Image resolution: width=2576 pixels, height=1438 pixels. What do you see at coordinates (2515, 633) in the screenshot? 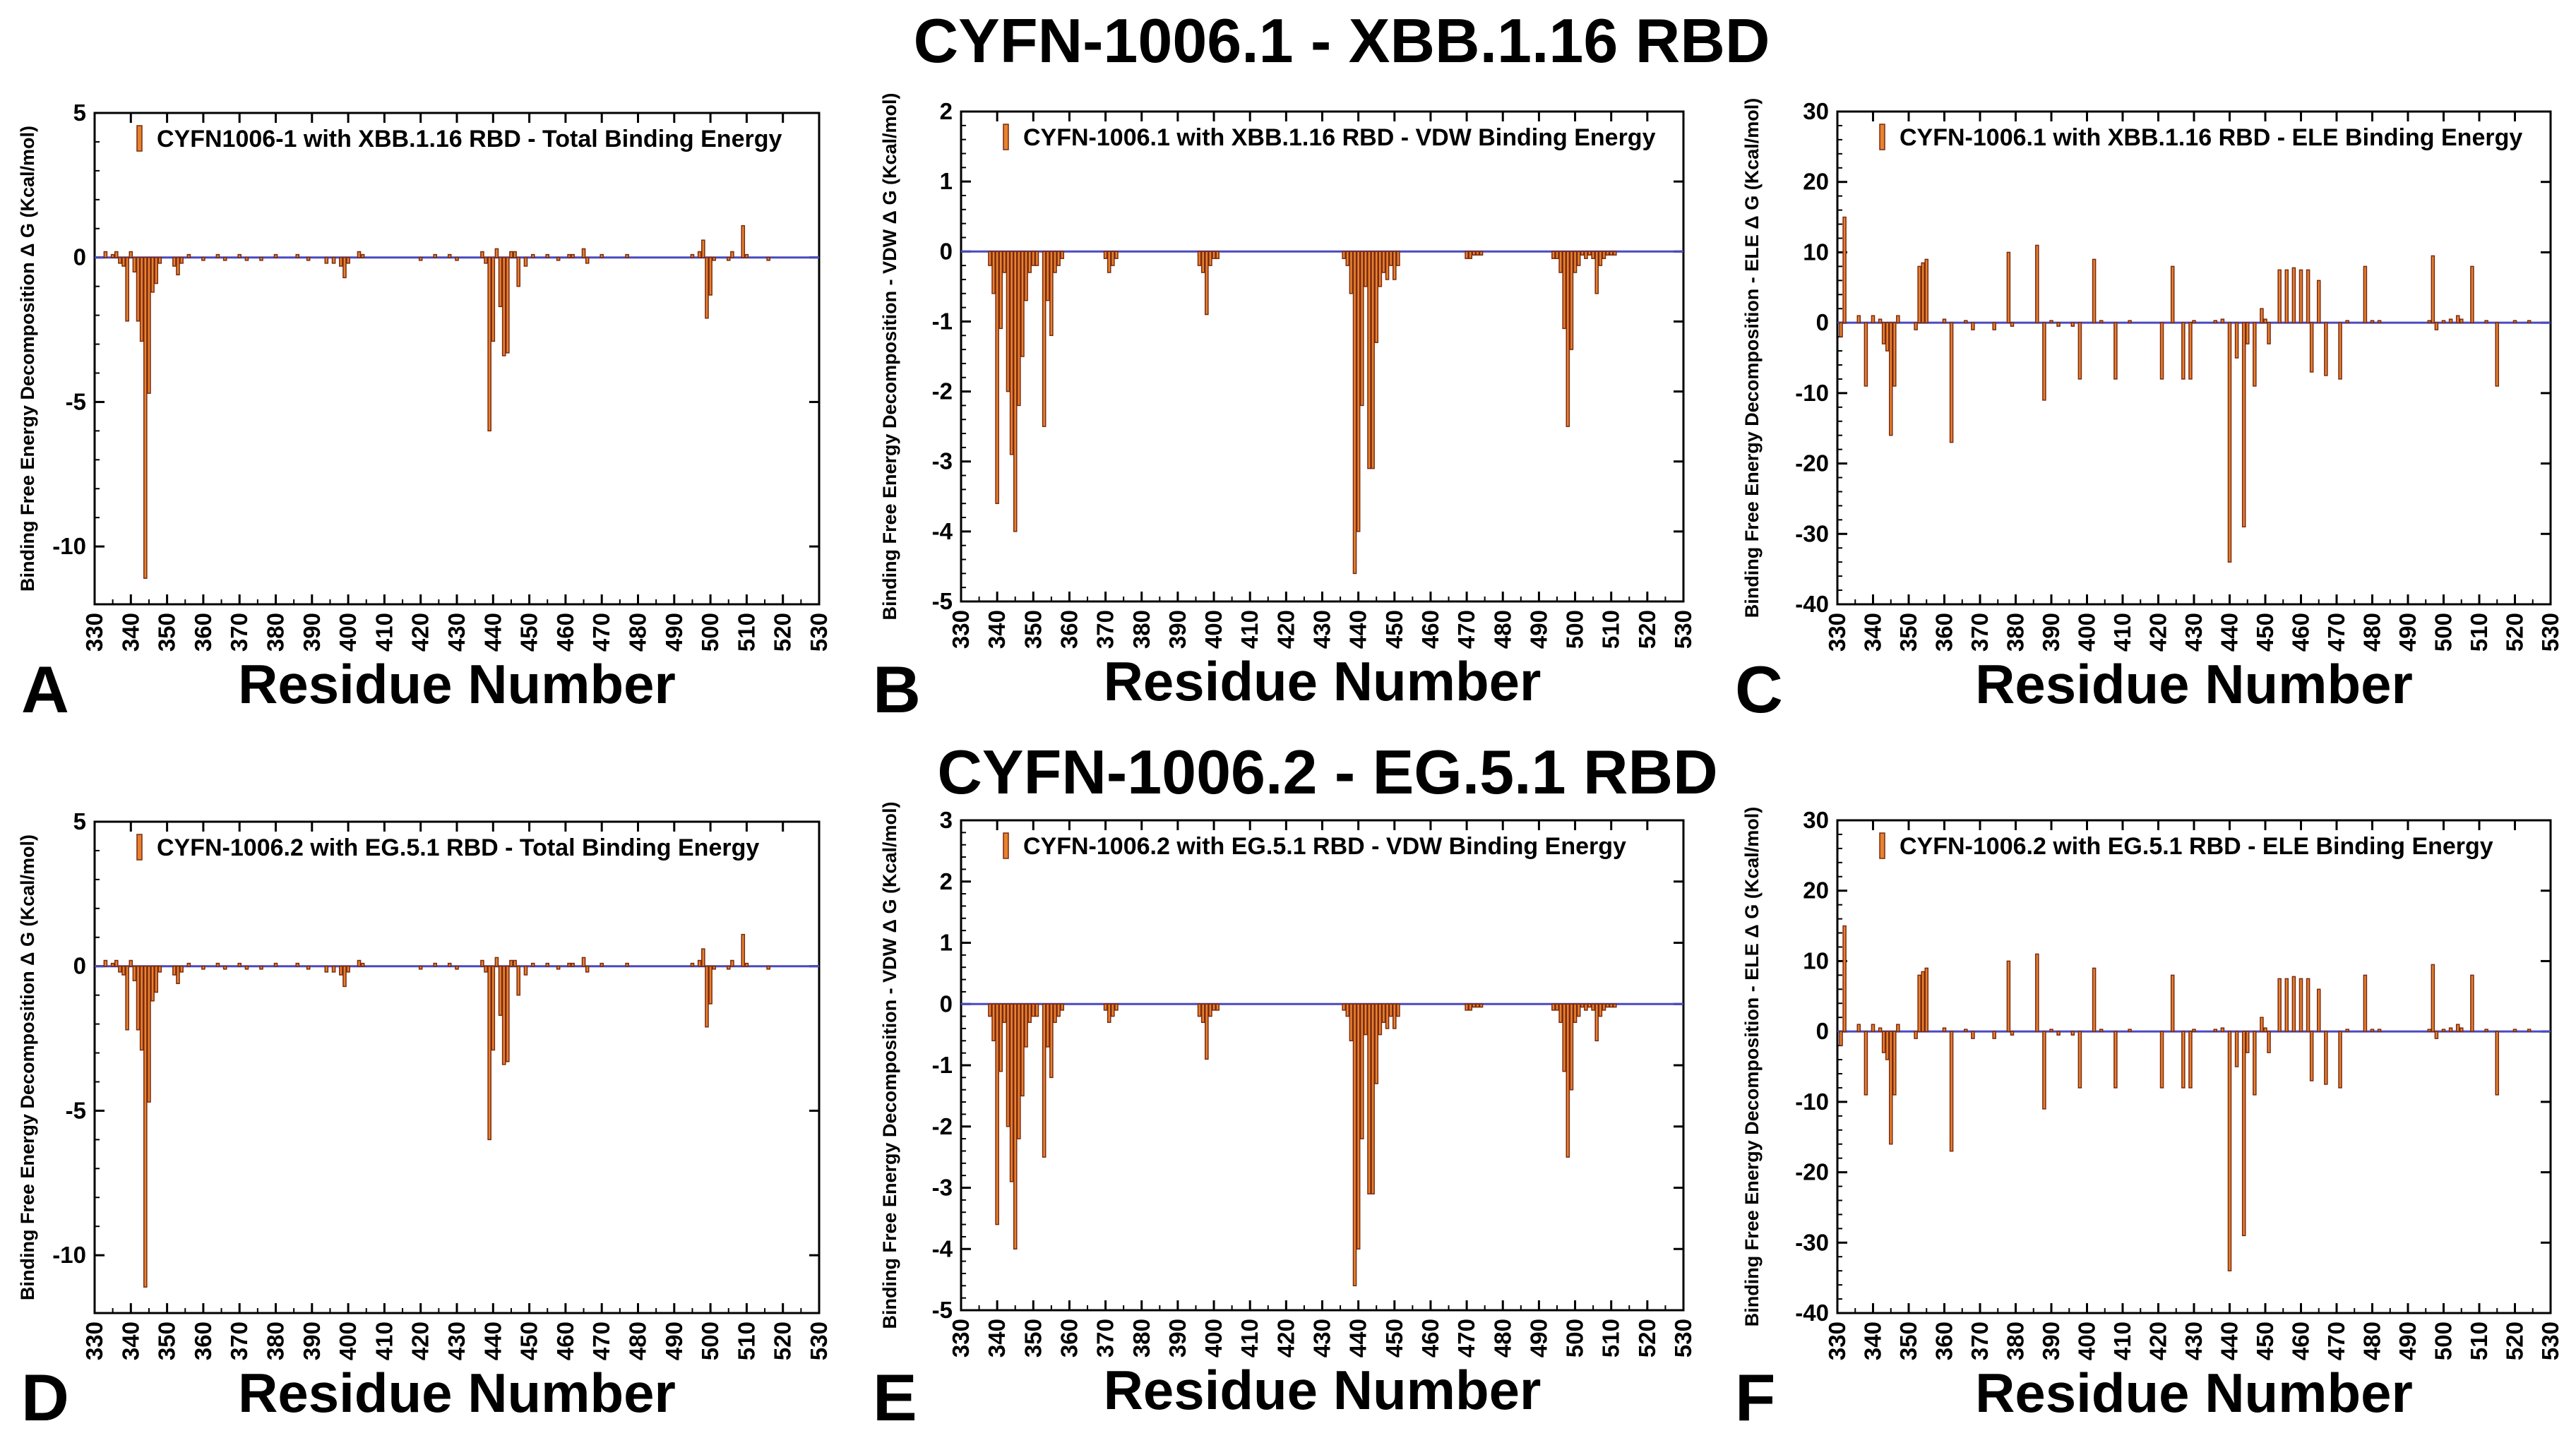
I see `x-tick-label: 520` at bounding box center [2515, 633].